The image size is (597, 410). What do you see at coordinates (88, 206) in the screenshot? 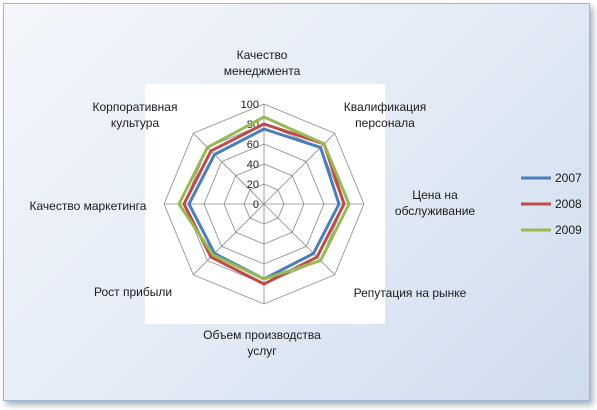
I see `category-label: Качество маркетинга` at bounding box center [88, 206].